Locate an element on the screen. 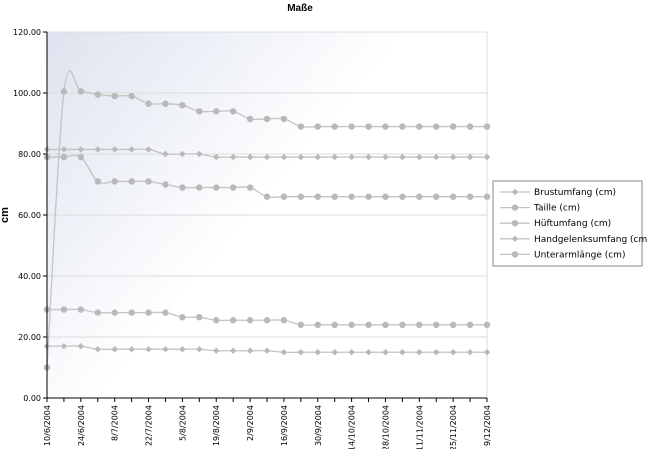 This screenshot has width=648, height=449. y-tick-label: 120.00 is located at coordinates (27, 32).